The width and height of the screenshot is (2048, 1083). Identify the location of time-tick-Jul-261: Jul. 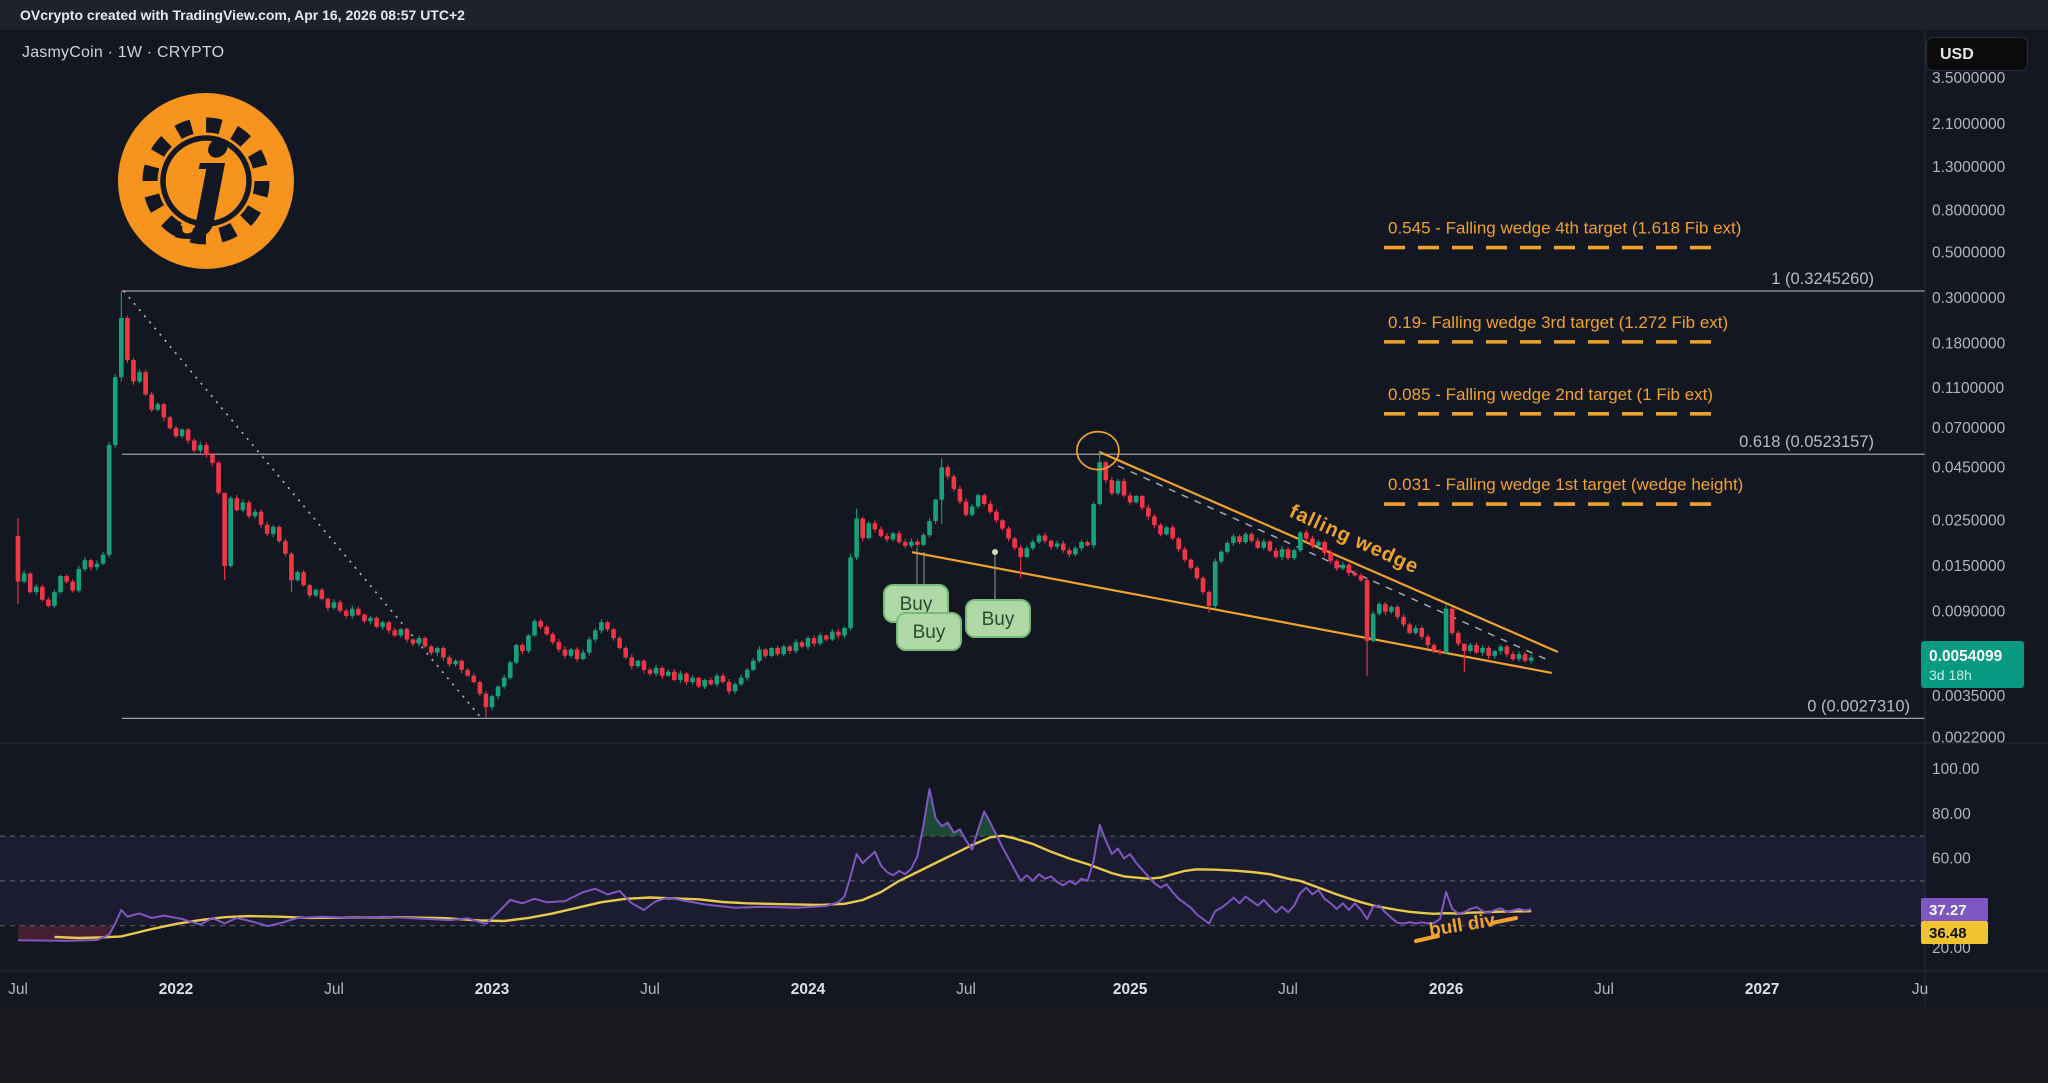
(1604, 989).